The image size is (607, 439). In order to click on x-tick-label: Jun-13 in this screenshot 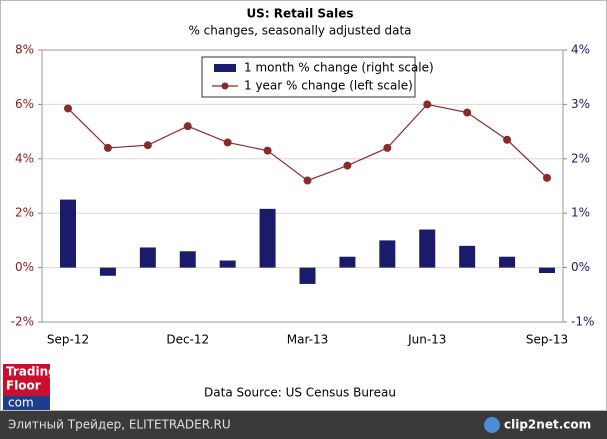, I will do `click(426, 340)`.